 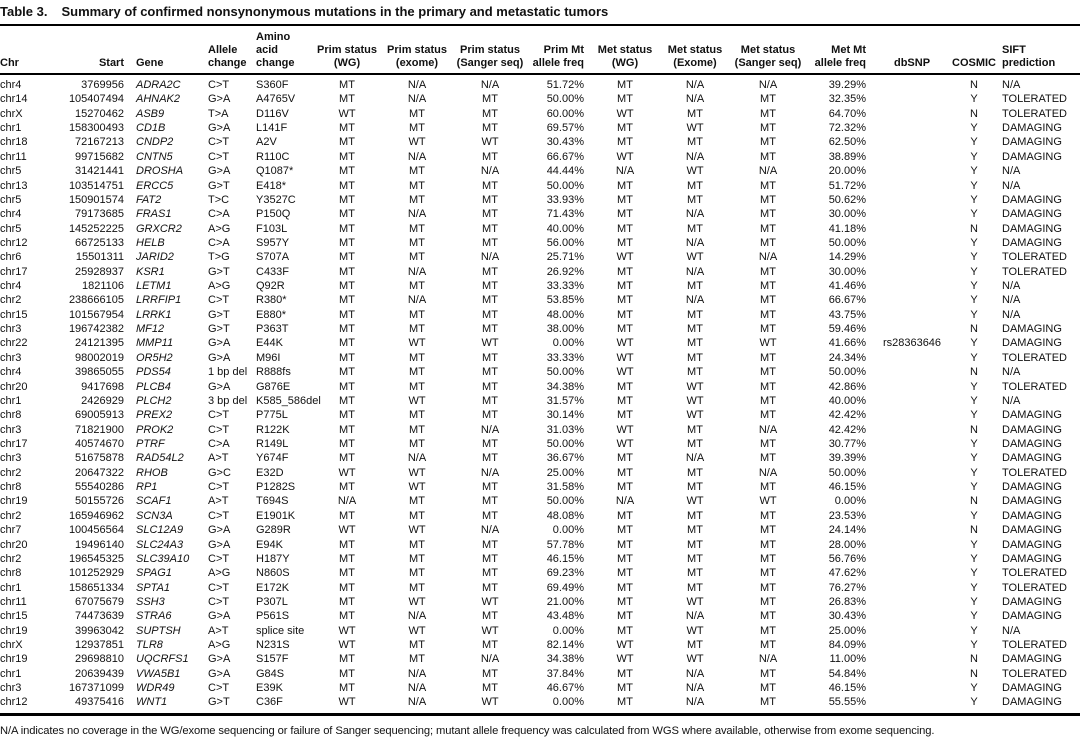 What do you see at coordinates (11, 372) in the screenshot?
I see `cell-chr: chr4` at bounding box center [11, 372].